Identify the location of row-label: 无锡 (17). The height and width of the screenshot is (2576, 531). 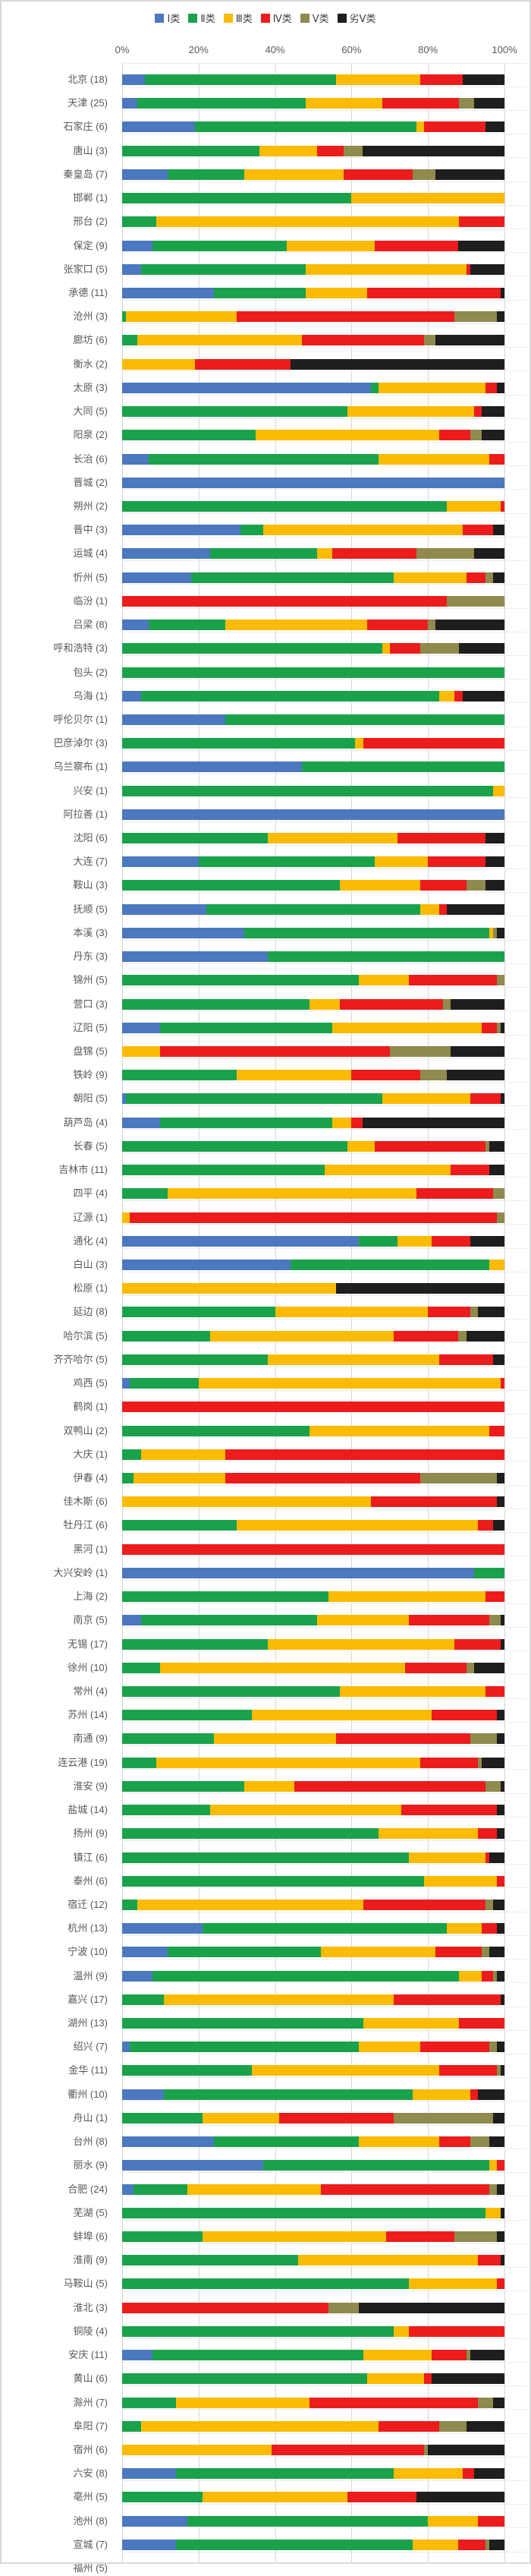
(88, 1644).